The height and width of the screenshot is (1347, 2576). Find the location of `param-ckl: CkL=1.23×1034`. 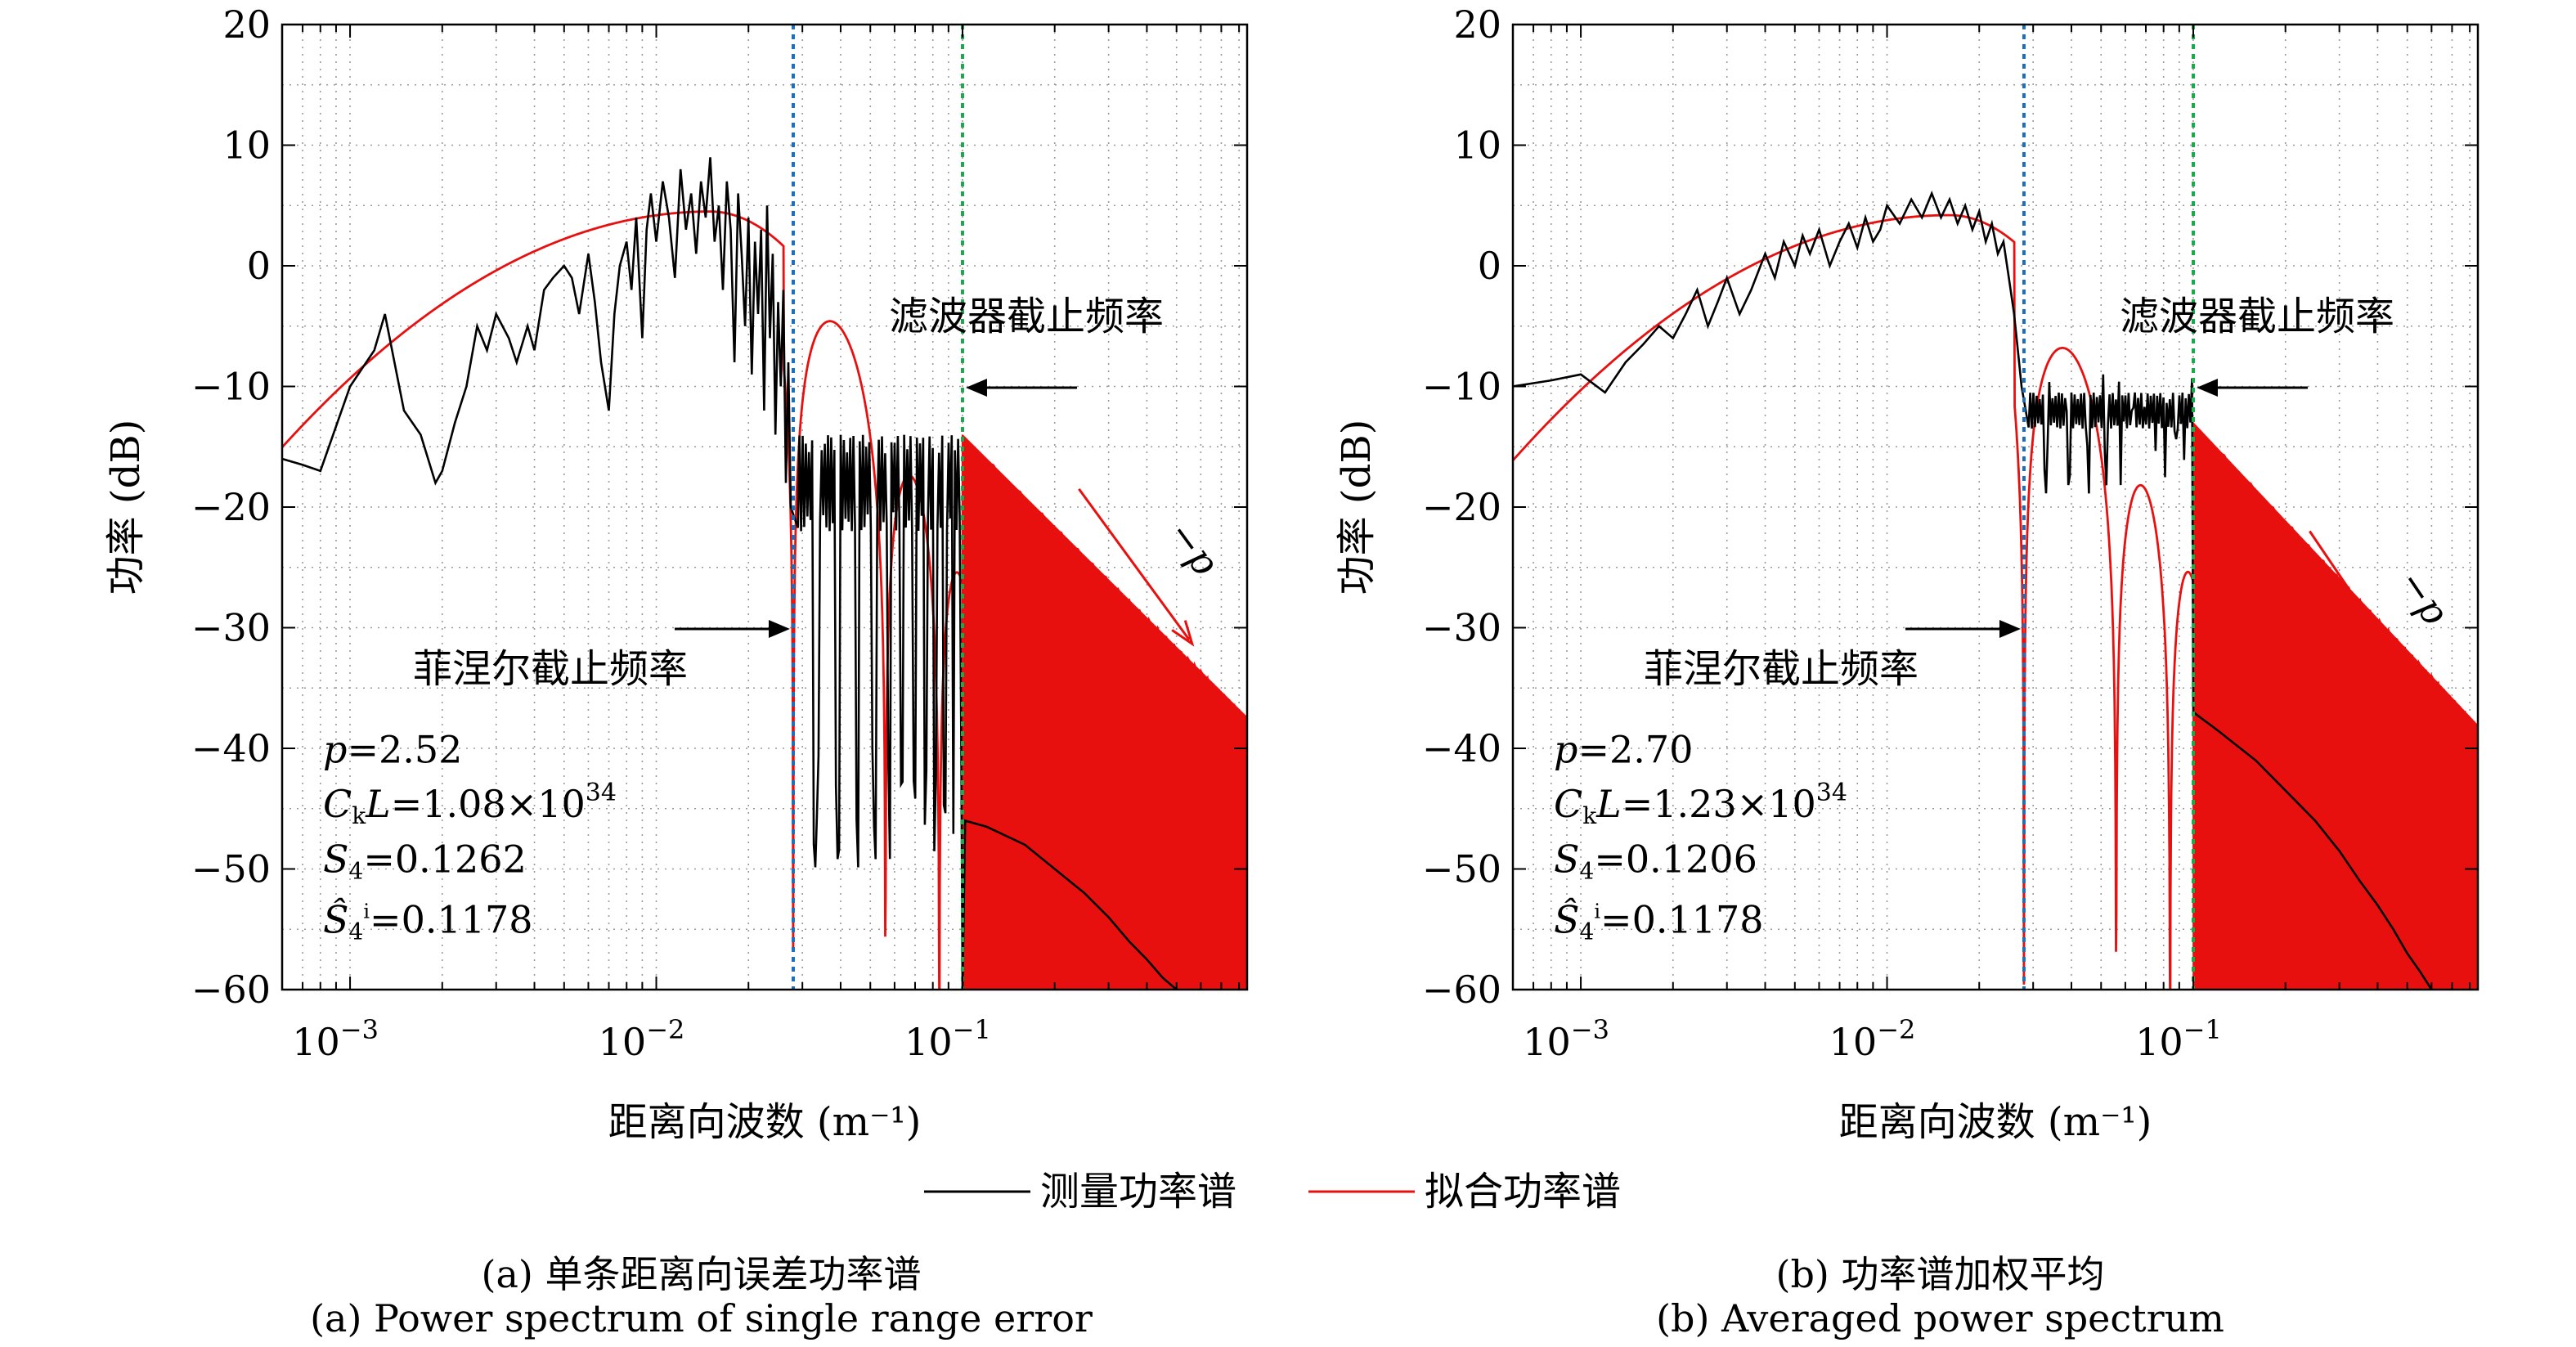

param-ckl: CkL=1.23×1034 is located at coordinates (1700, 804).